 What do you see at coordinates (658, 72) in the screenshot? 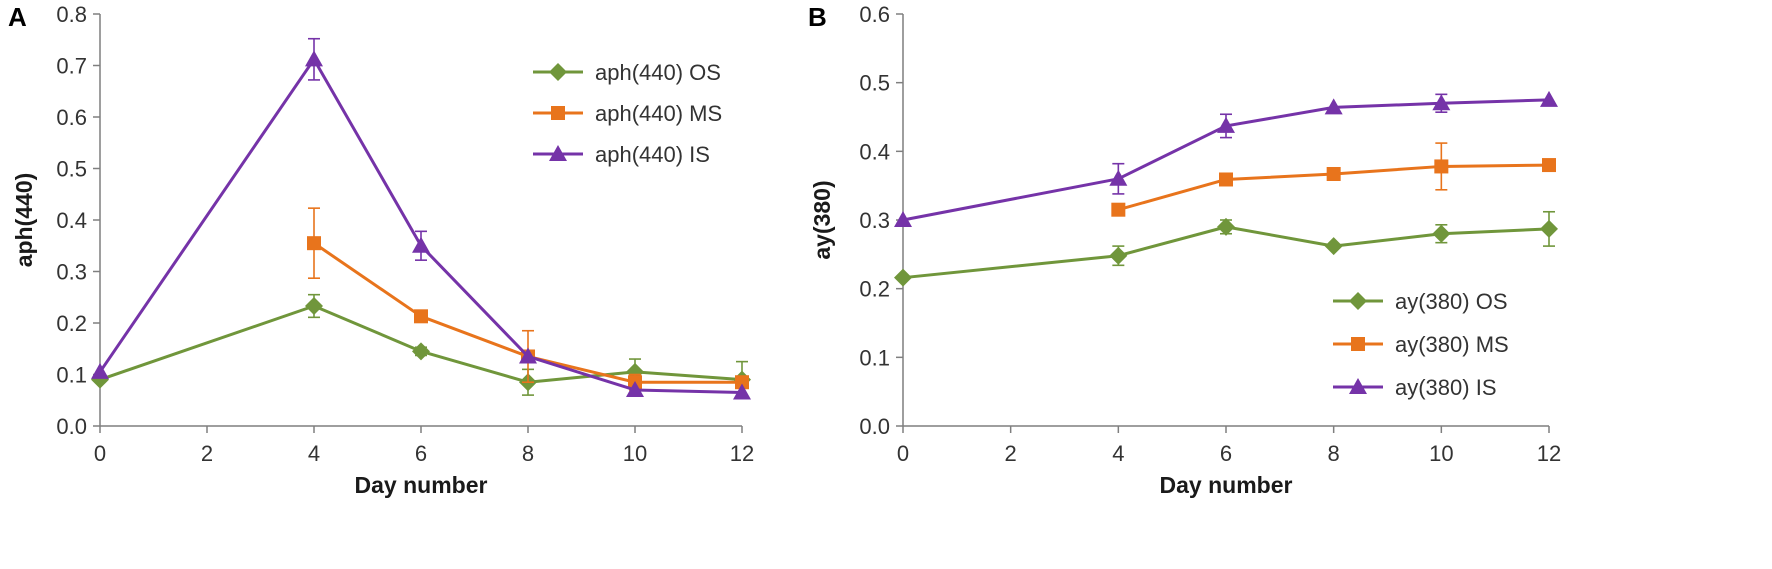
I see `legend-label: aph(440) OS` at bounding box center [658, 72].